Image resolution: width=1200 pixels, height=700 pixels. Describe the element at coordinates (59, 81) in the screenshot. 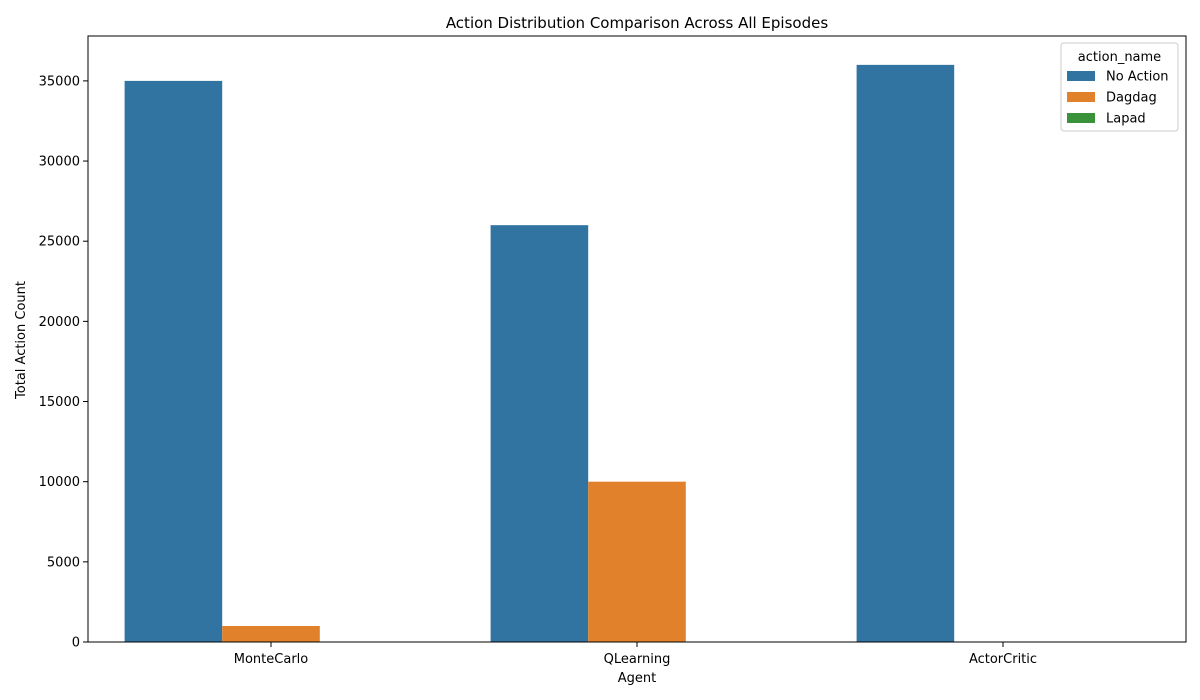

I see `y-tick-label: 35000` at that location.